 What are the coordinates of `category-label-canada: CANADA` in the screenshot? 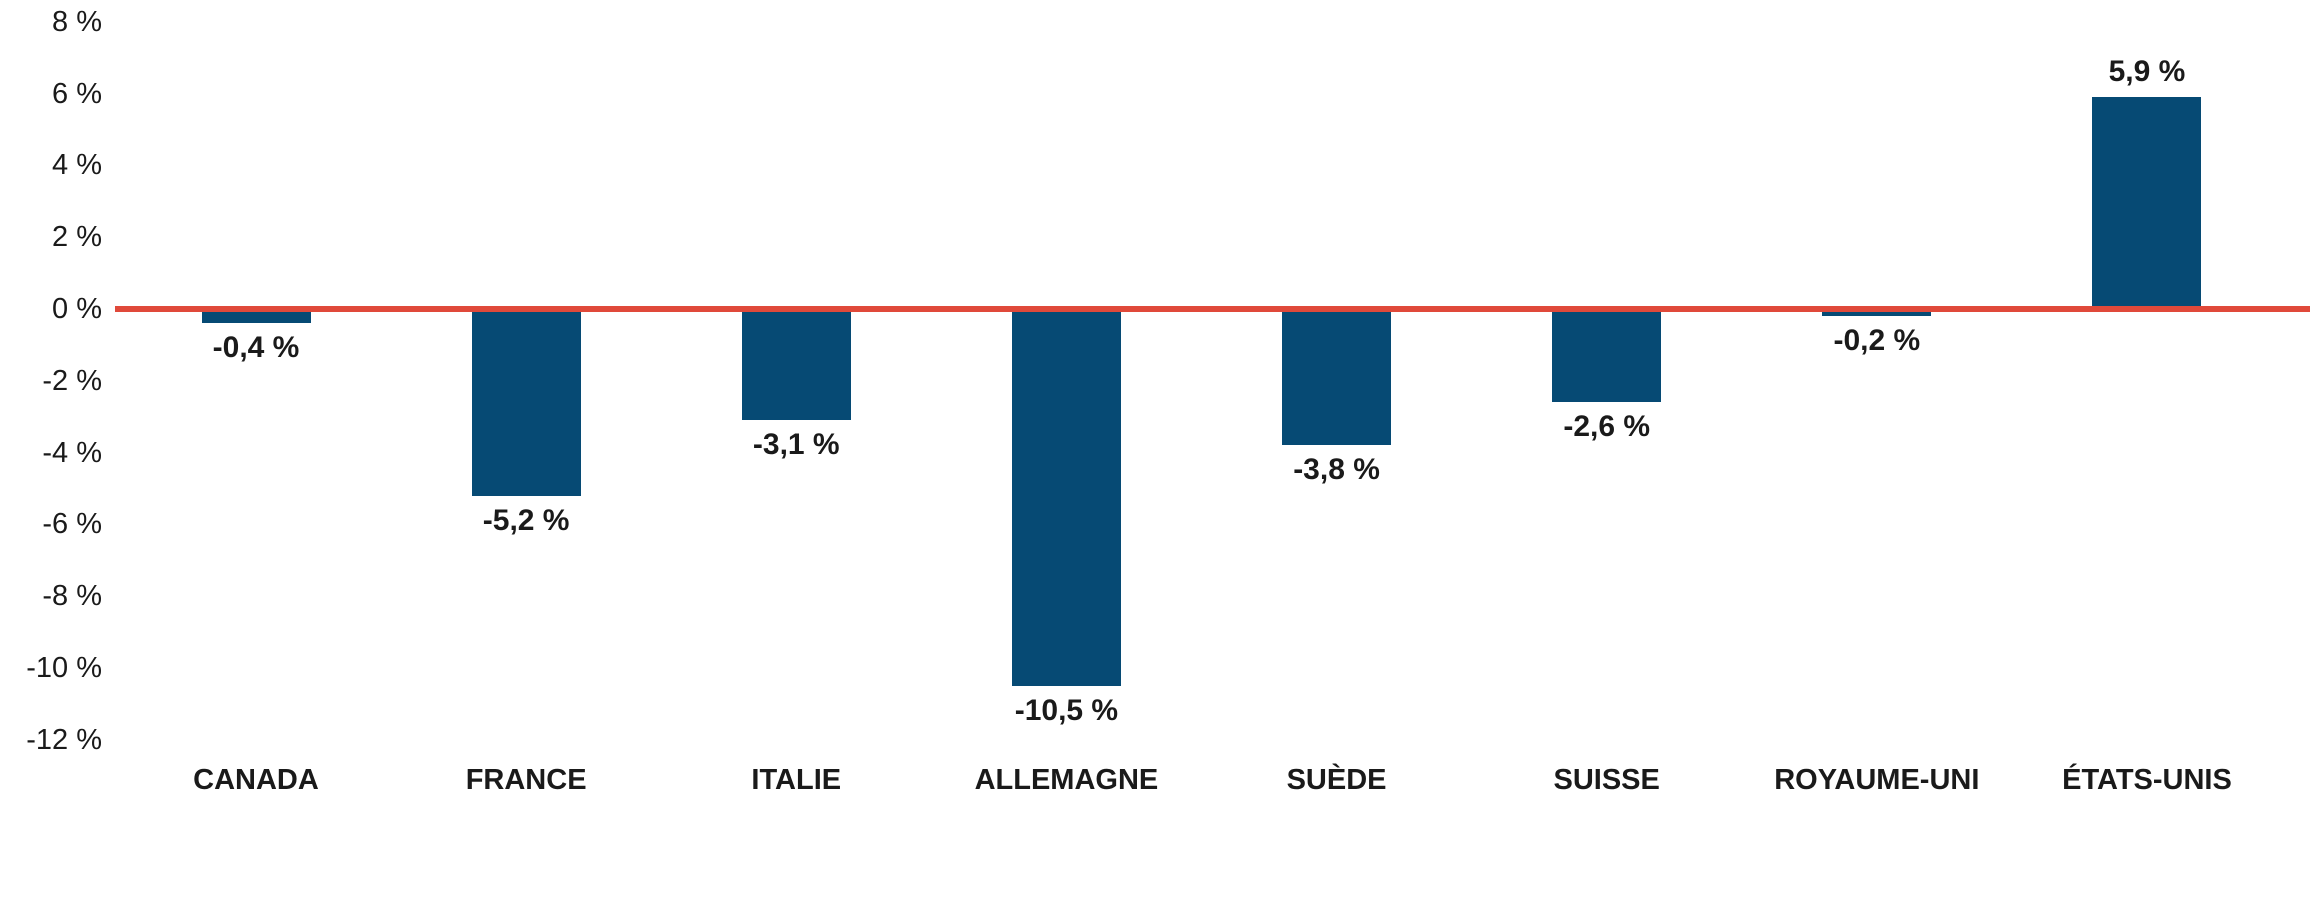 It's located at (256, 780).